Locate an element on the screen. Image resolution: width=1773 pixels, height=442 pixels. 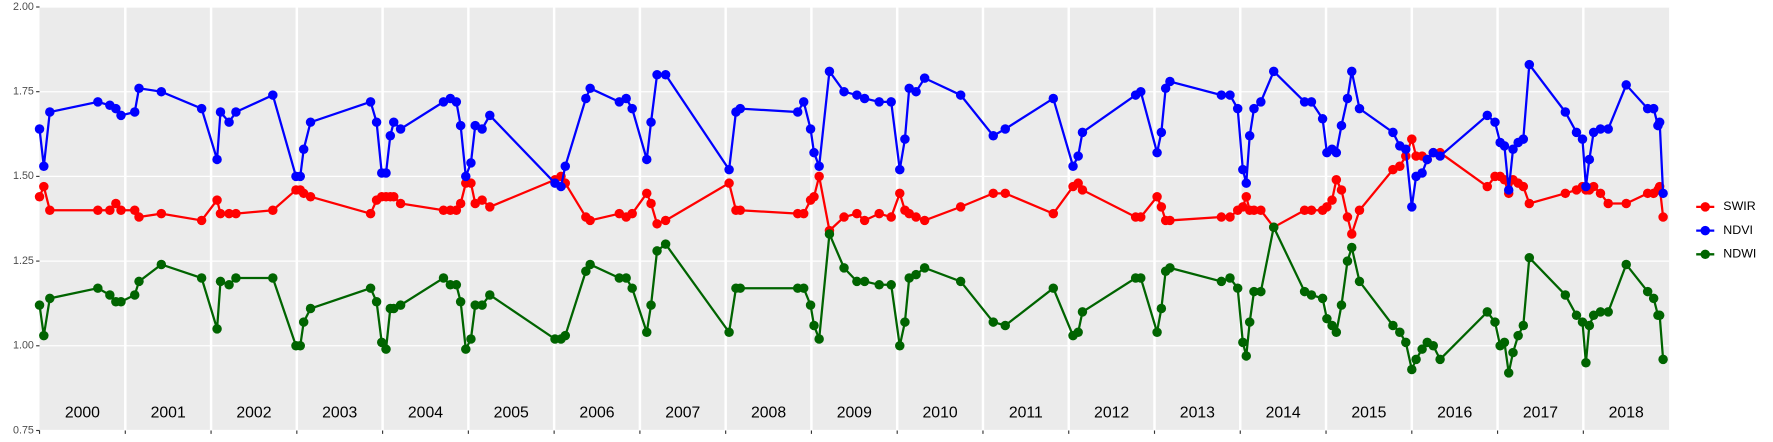
legend-label: SWIR is located at coordinates (1739, 206).